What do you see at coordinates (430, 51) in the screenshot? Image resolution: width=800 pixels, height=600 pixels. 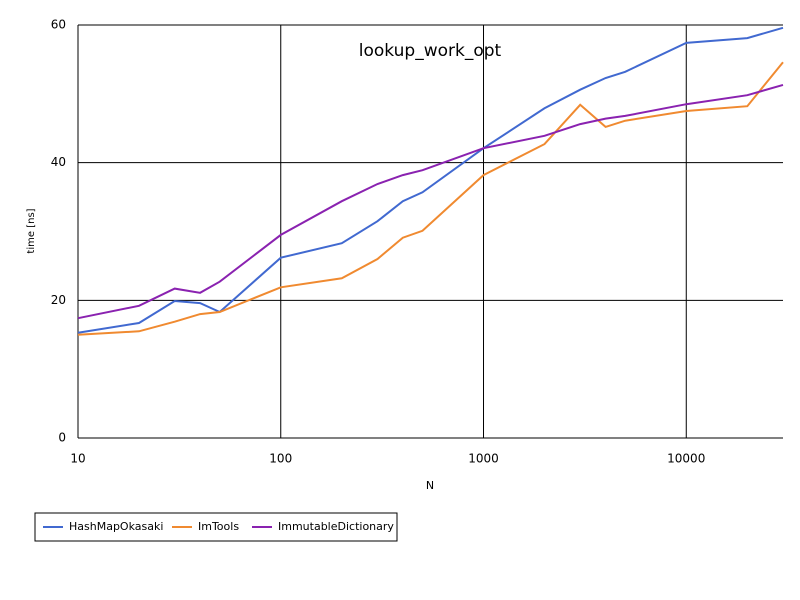 I see `chart-title: lookup_work_opt` at bounding box center [430, 51].